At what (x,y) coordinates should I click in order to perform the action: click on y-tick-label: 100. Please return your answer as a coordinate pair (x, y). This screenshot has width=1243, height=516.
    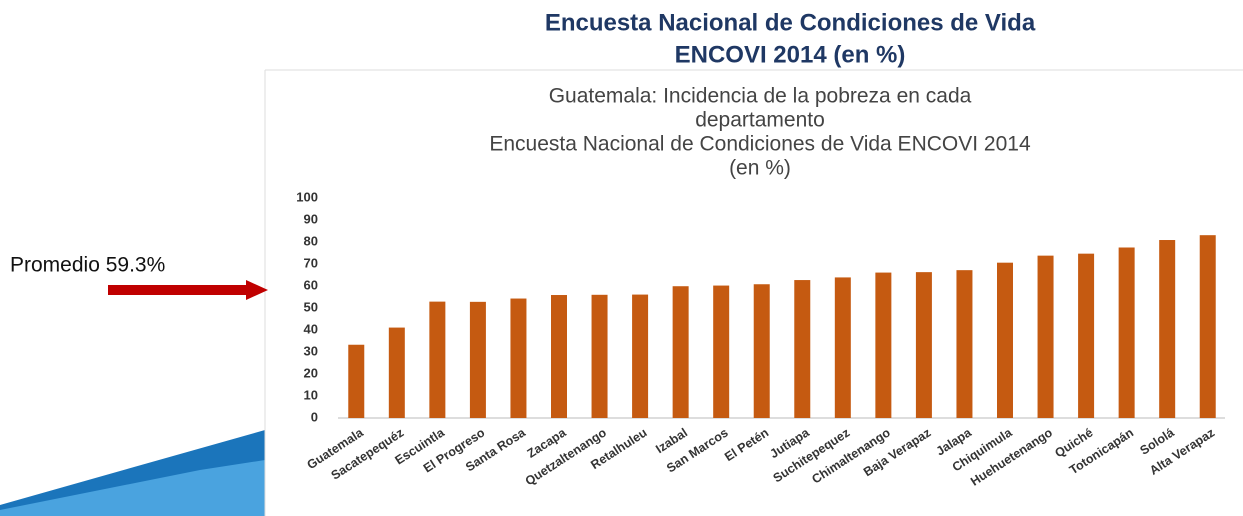
    Looking at the image, I should click on (307, 196).